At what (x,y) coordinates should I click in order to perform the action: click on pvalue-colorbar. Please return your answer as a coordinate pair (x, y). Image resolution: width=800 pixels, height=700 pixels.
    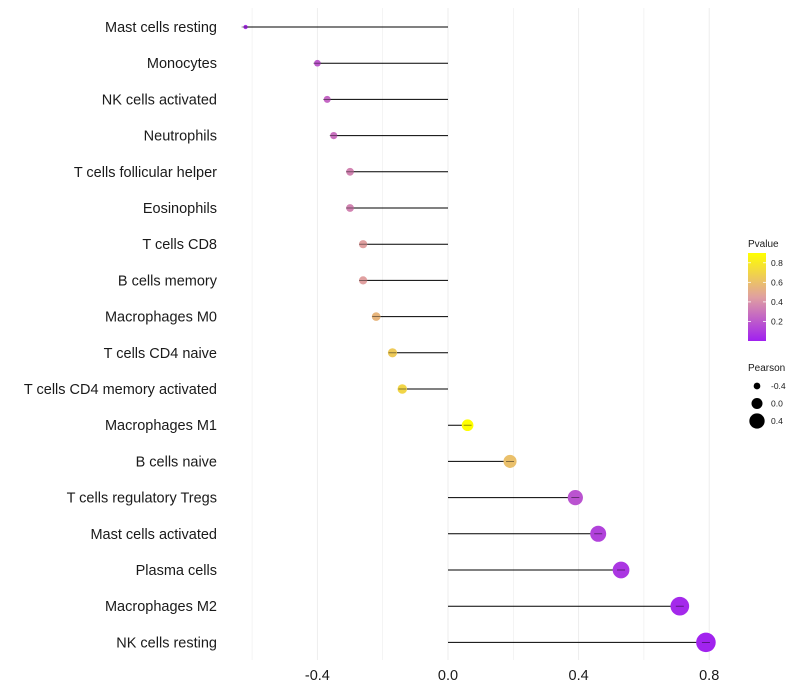
    Looking at the image, I should click on (757, 297).